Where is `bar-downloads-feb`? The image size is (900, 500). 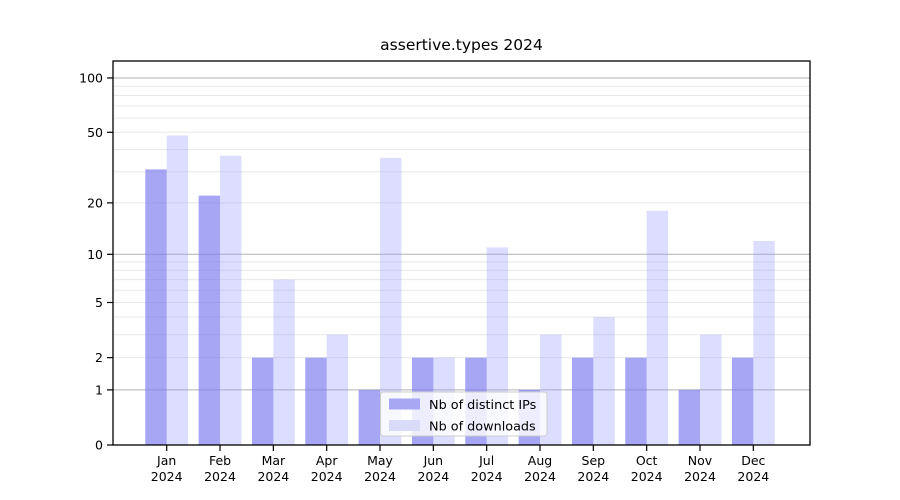
bar-downloads-feb is located at coordinates (231, 300).